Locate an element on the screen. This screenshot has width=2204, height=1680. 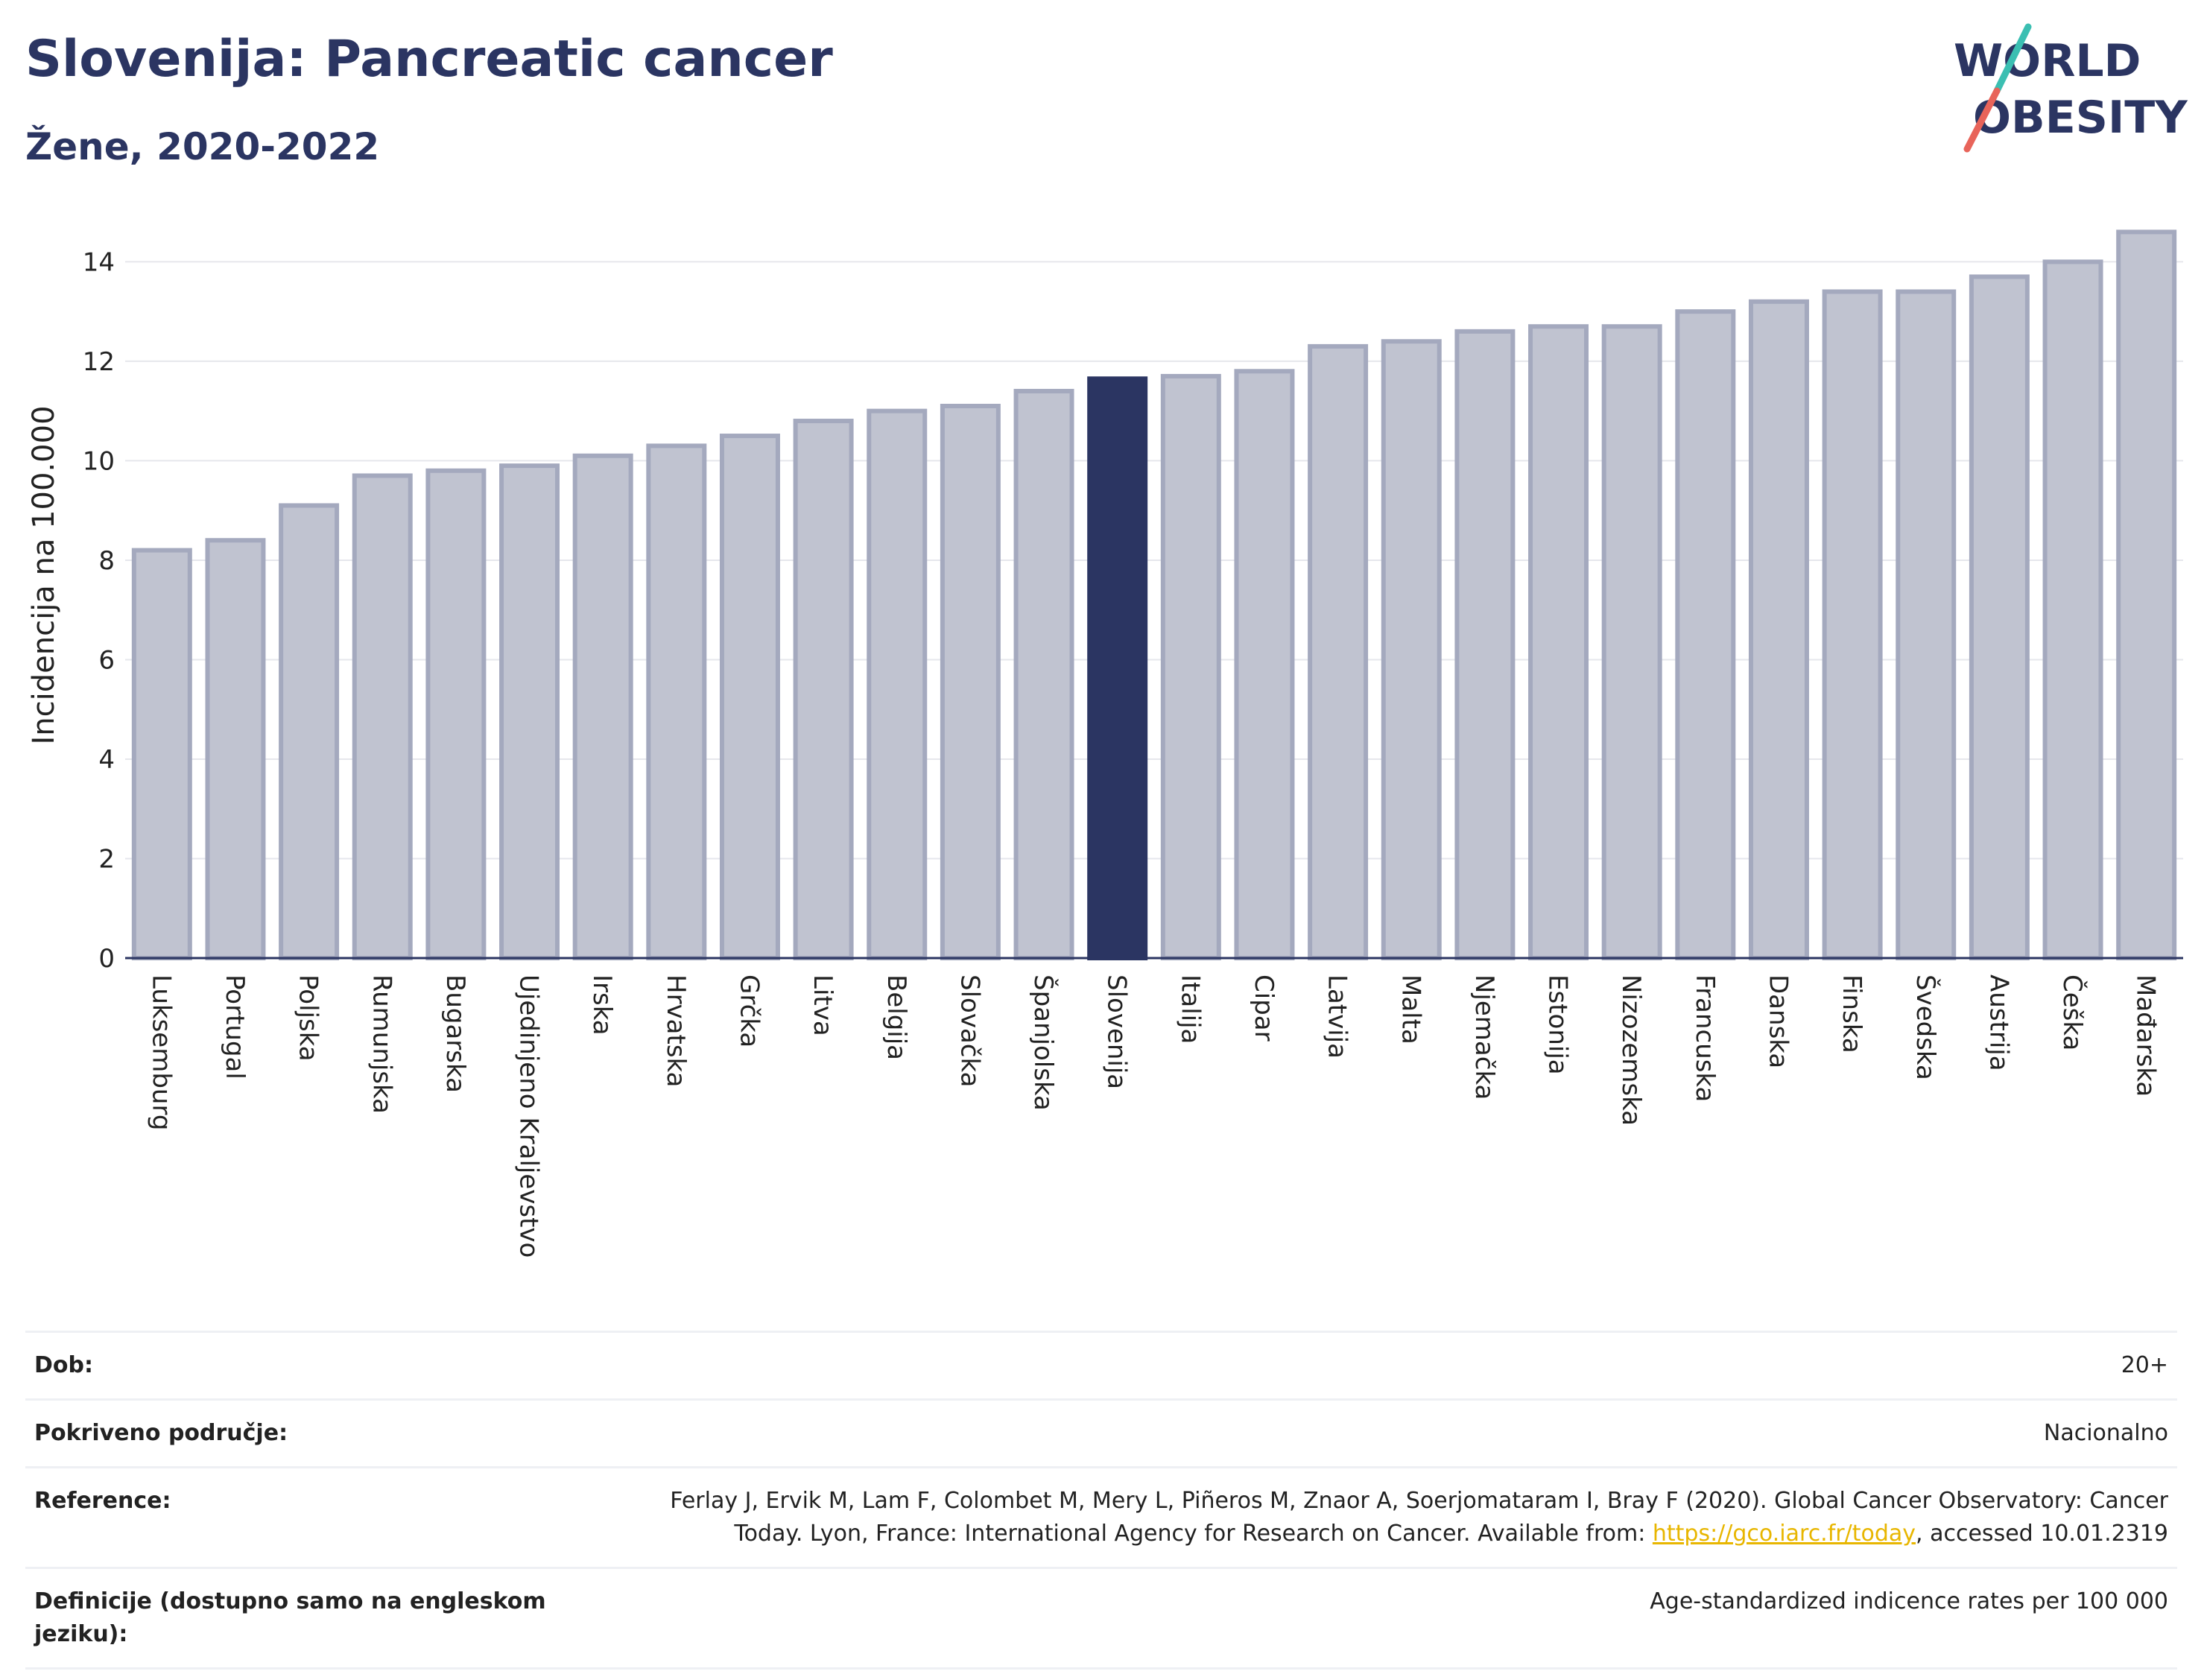
bar-cipar is located at coordinates (1264, 664).